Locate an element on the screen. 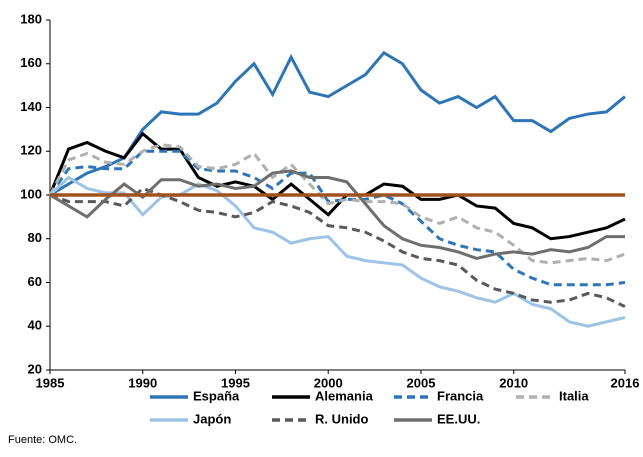 This screenshot has height=457, width=643. y-tick-label: 120 is located at coordinates (31, 150).